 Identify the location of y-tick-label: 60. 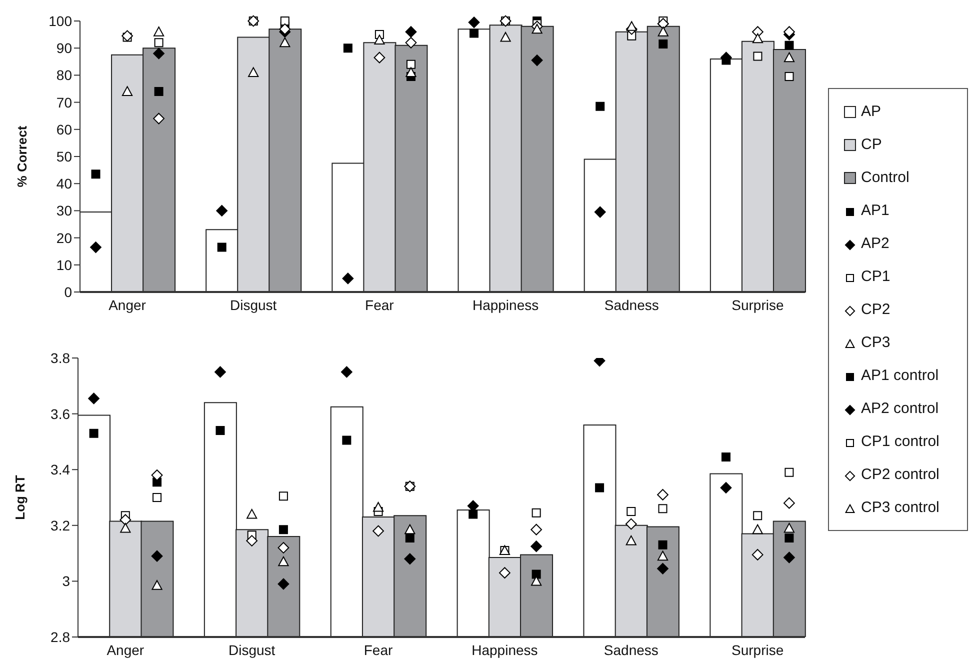
(64, 129).